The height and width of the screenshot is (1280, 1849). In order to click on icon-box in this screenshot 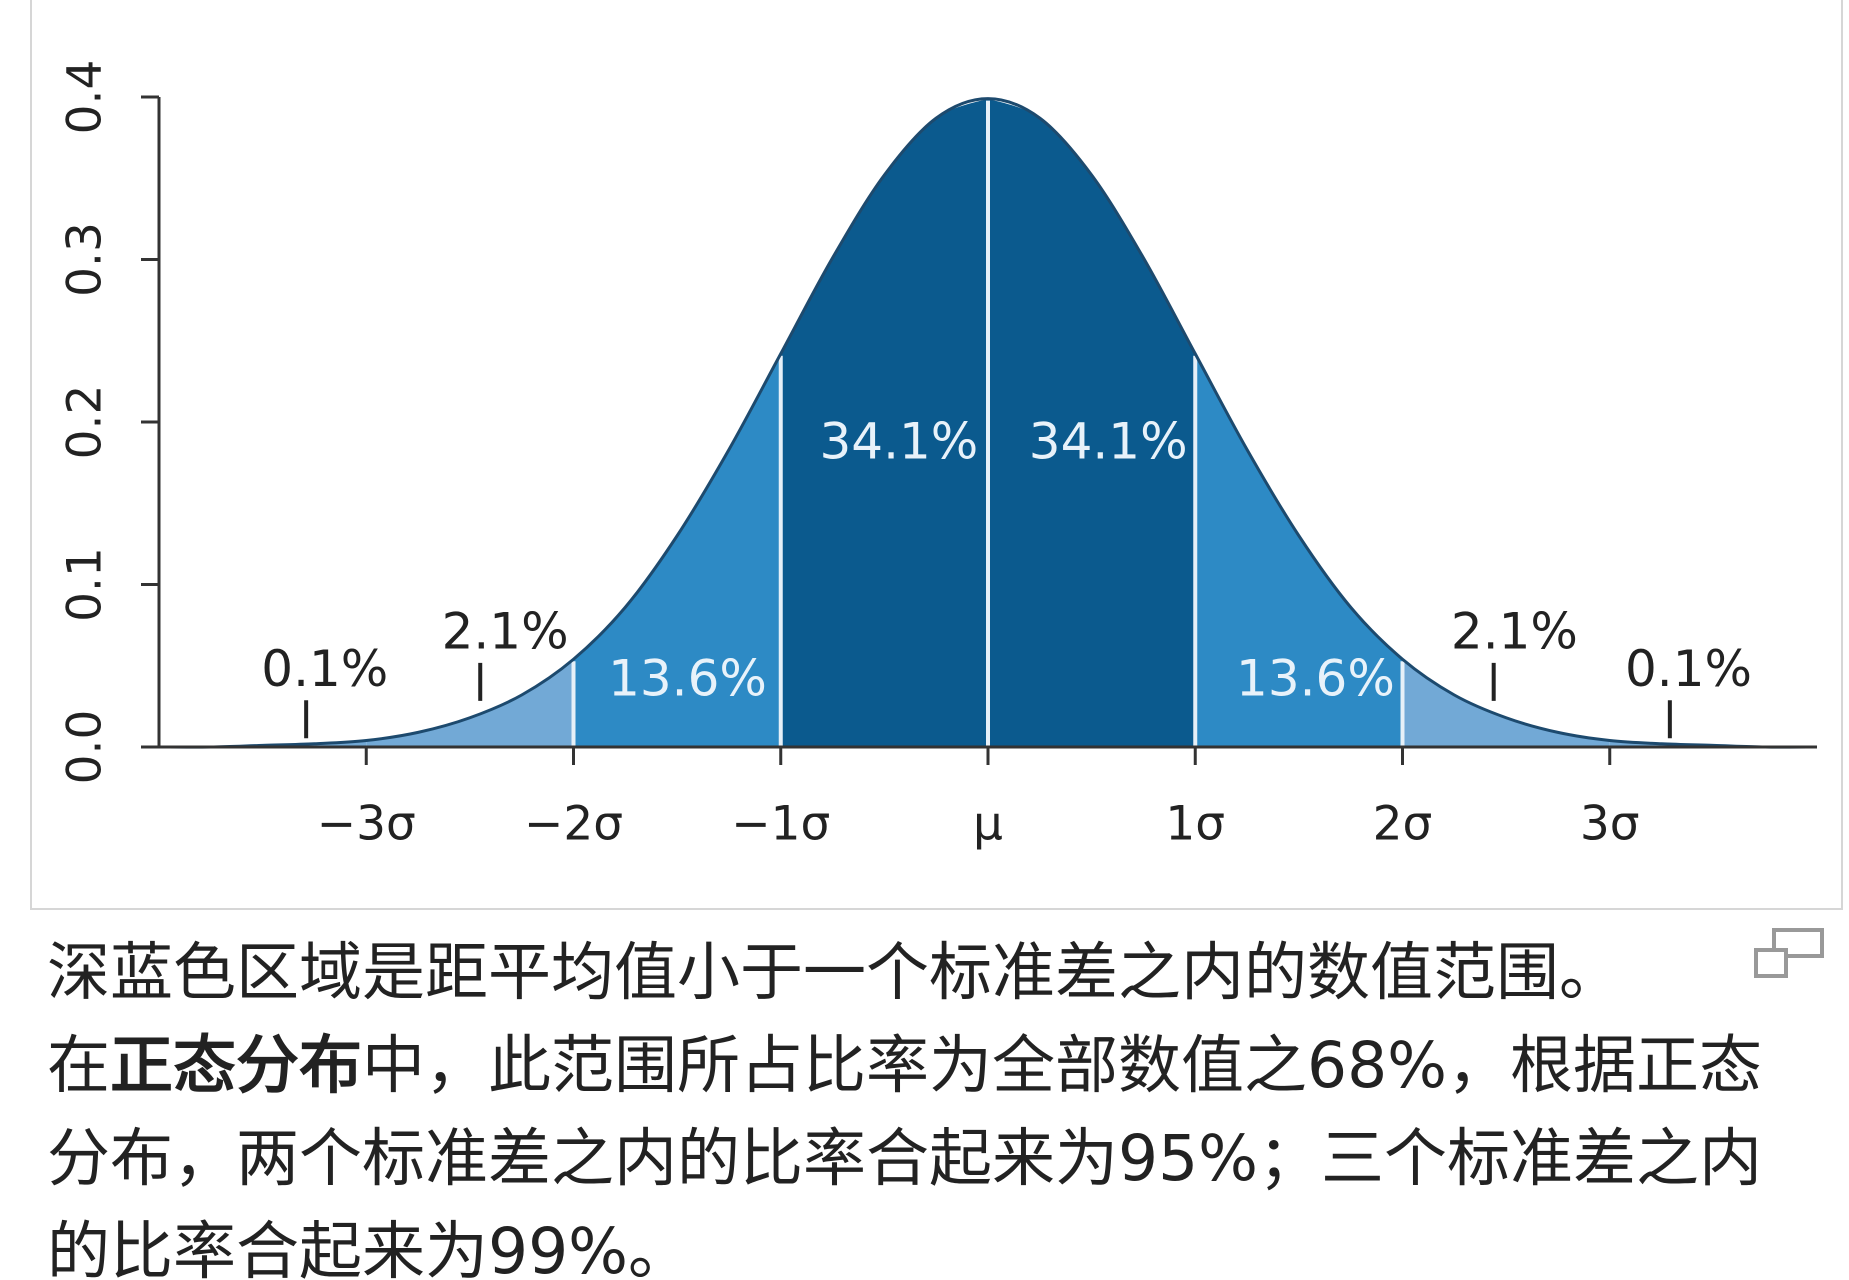, I will do `click(1771, 963)`.